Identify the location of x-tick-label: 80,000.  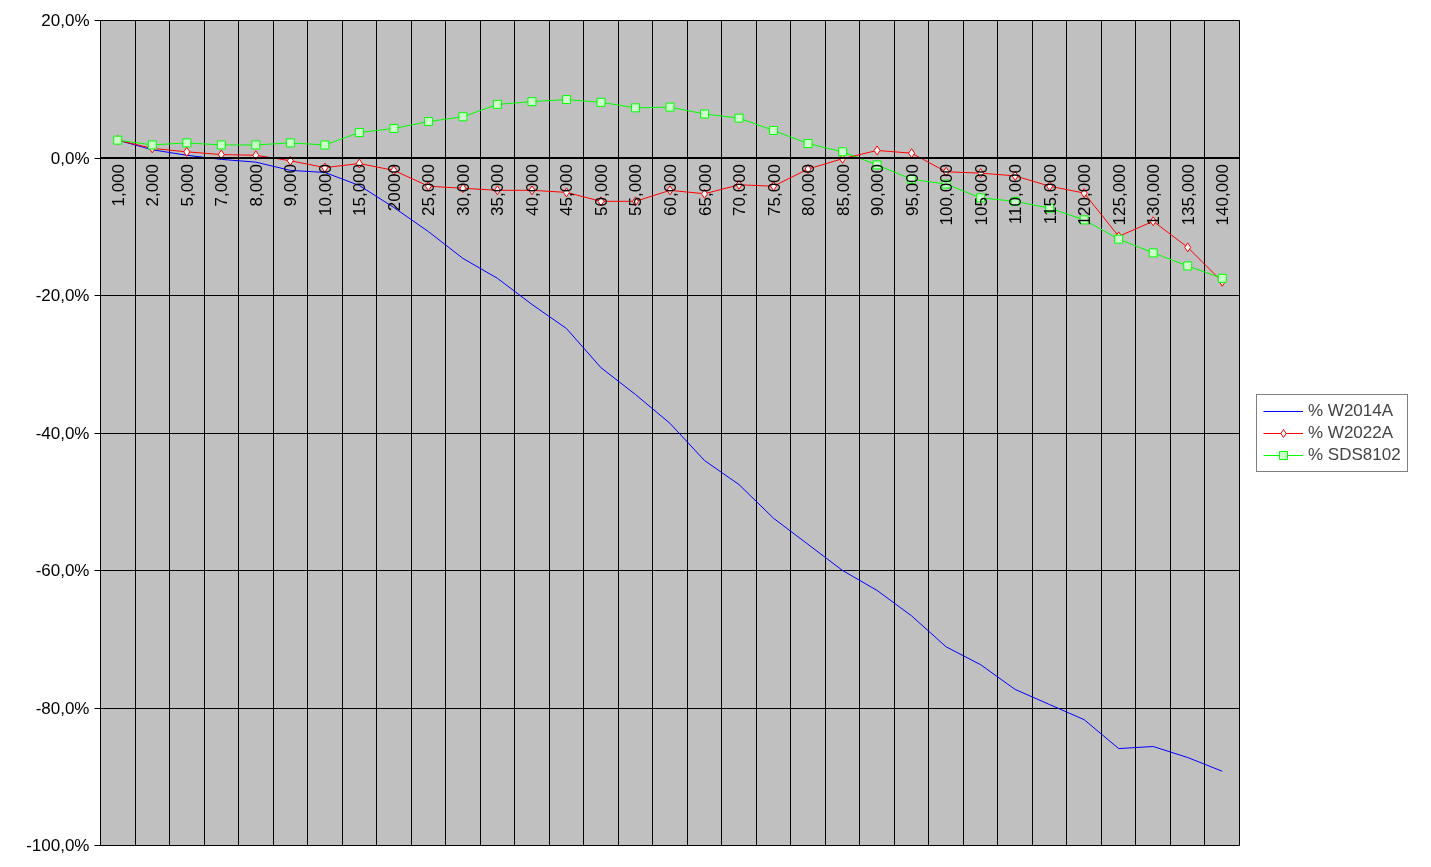
(809, 190).